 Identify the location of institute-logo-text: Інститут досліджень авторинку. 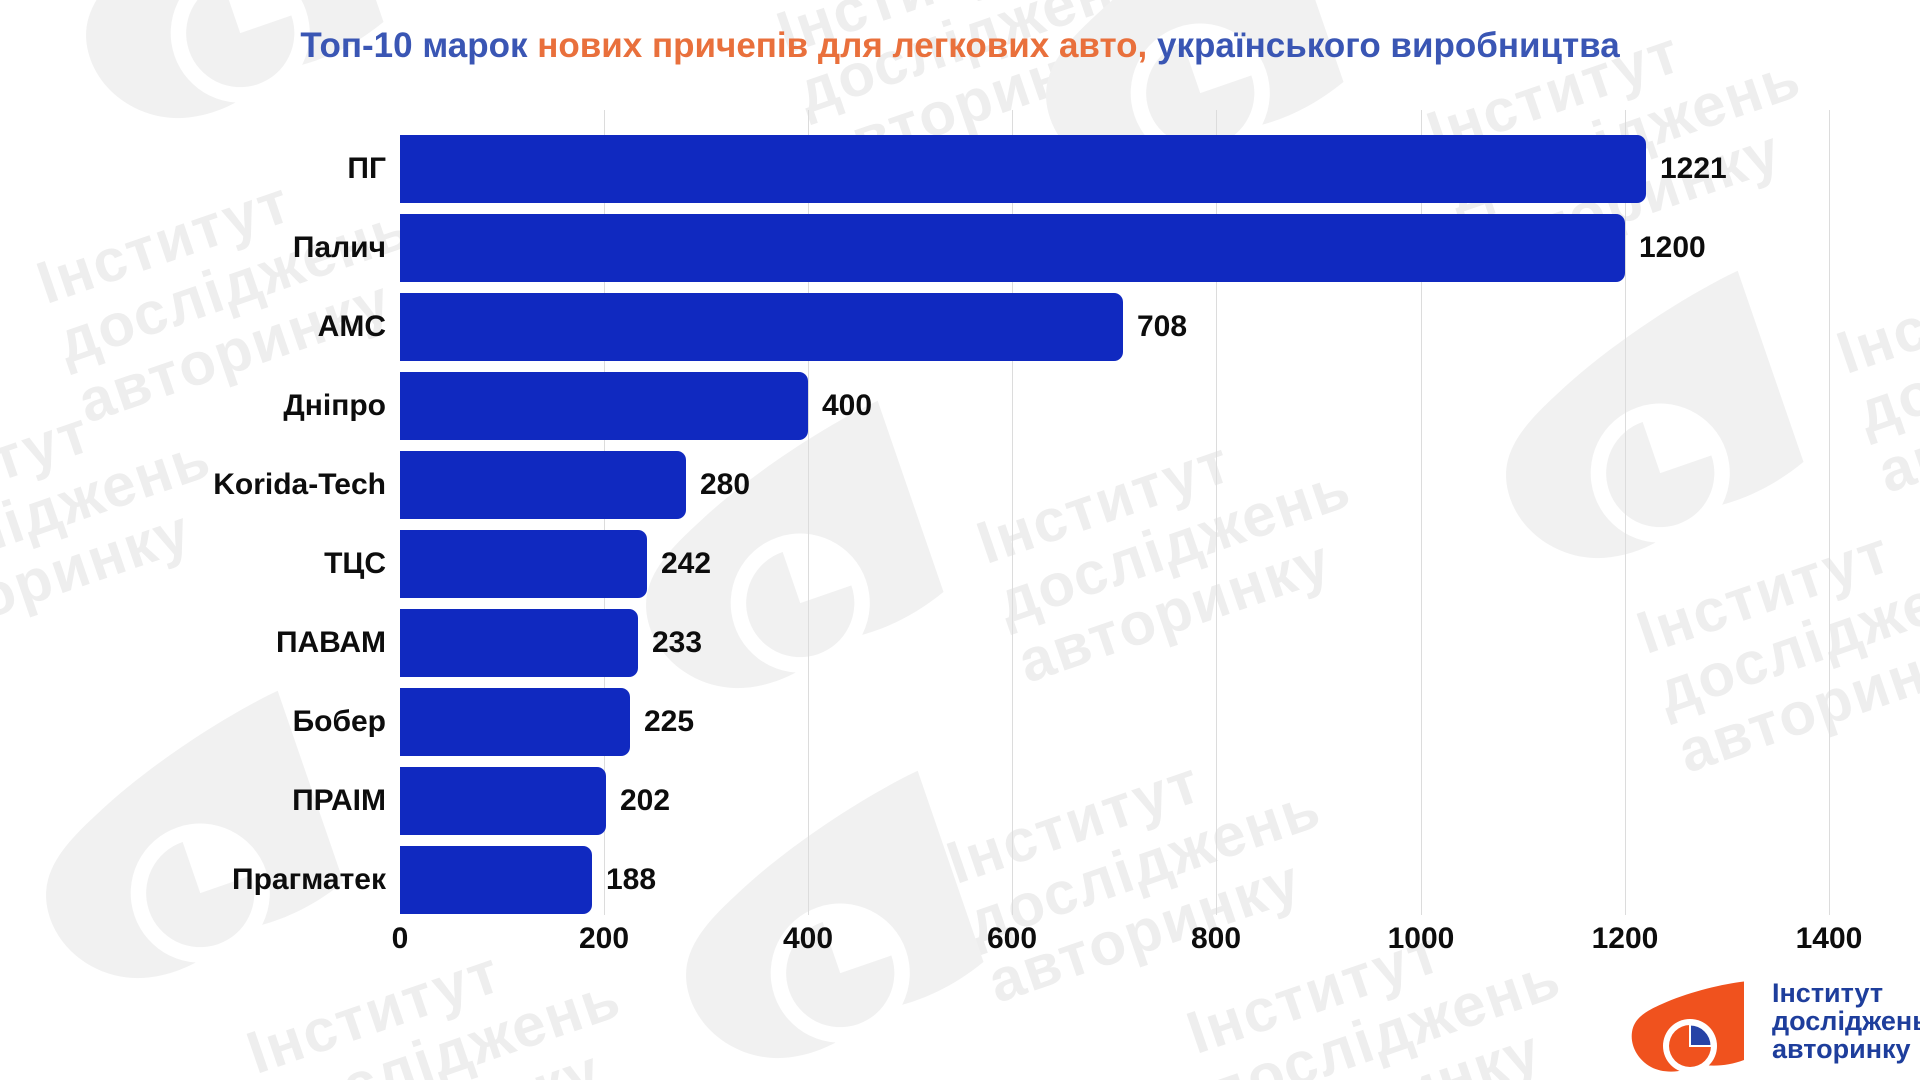
(1846, 1022).